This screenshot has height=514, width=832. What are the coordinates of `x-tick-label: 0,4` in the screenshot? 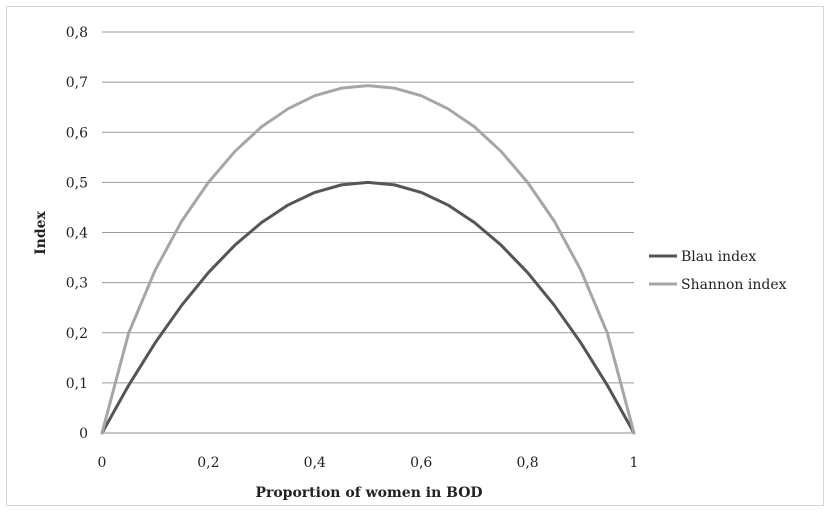 It's located at (315, 463).